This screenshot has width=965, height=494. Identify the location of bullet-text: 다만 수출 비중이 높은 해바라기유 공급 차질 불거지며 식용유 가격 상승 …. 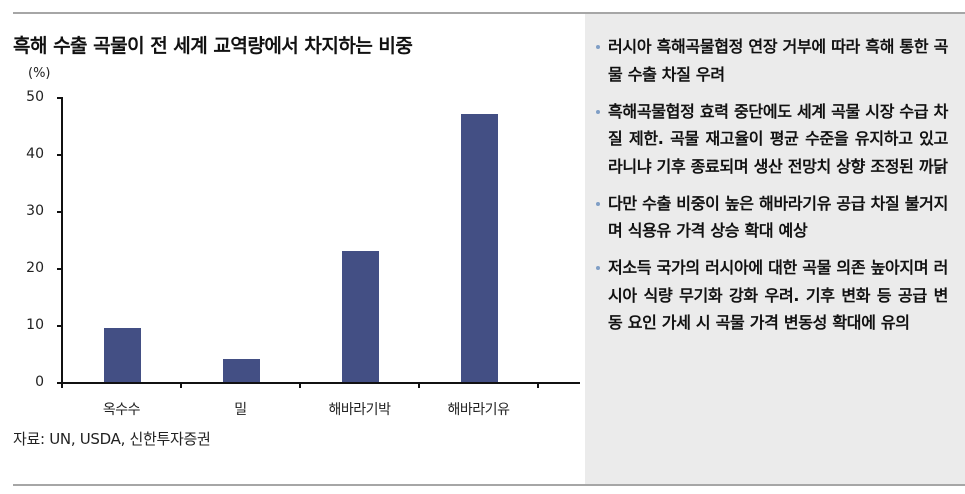
(778, 217).